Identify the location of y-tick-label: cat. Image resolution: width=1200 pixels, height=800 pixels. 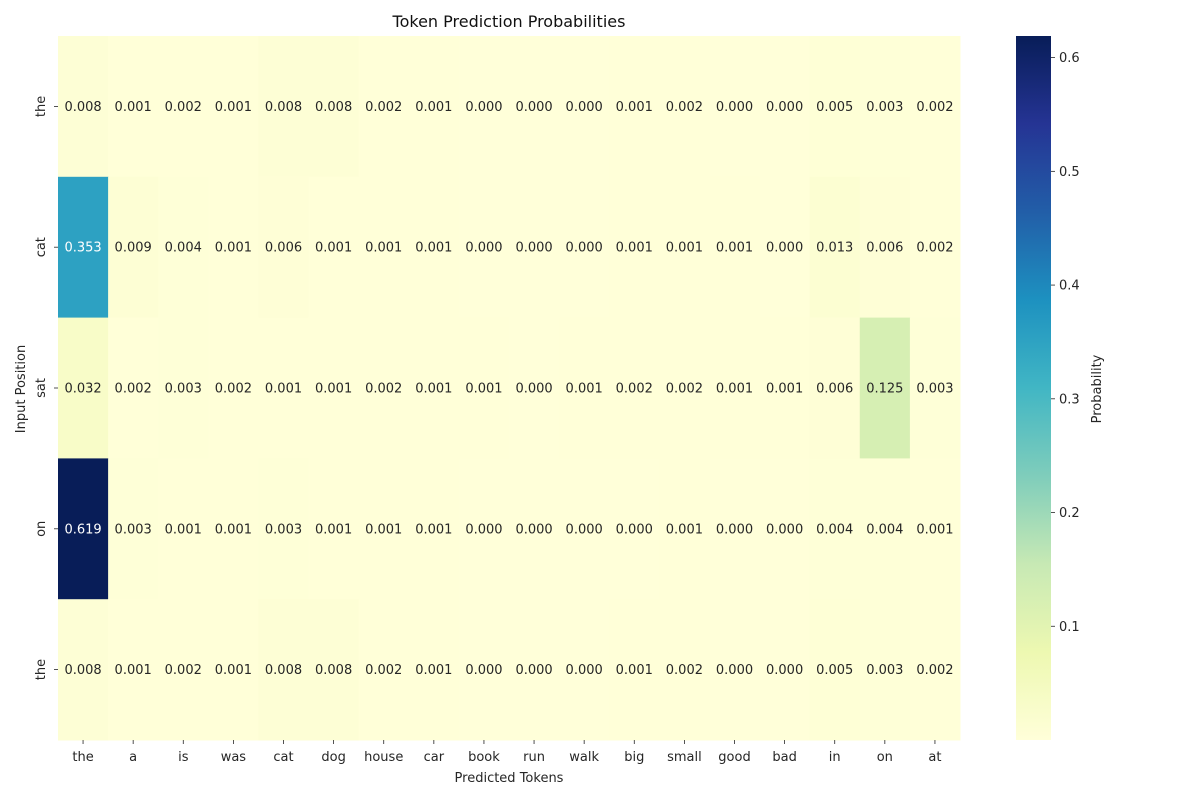
(41, 247).